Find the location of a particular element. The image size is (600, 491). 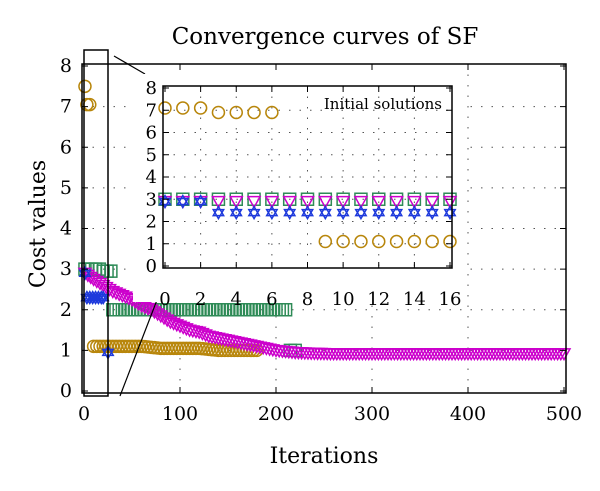

y-axis-label: Cost values is located at coordinates (38, 224).